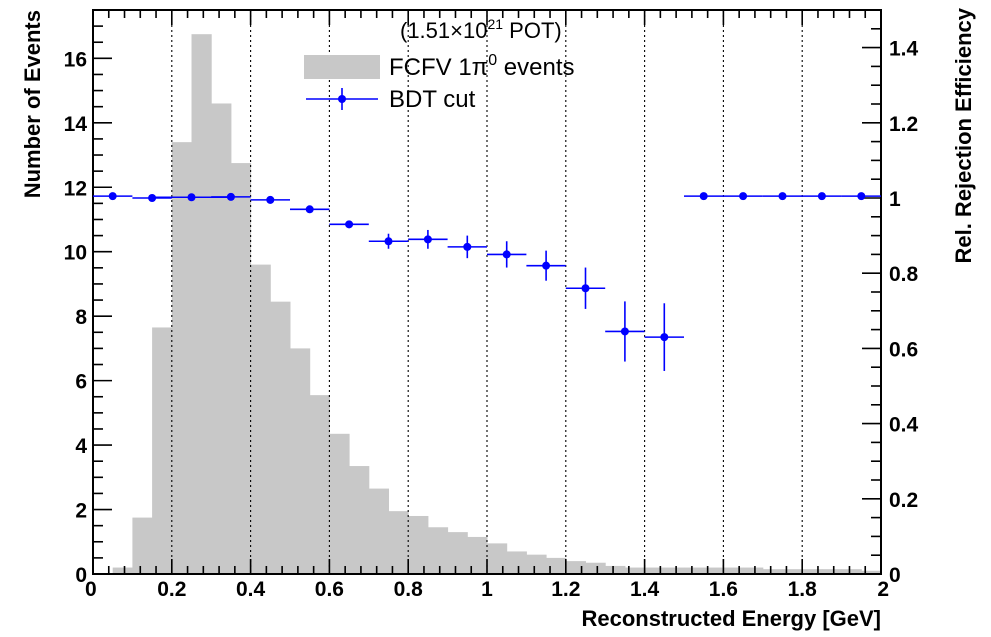 Image resolution: width=991 pixels, height=637 pixels. What do you see at coordinates (535, 67) in the screenshot?
I see `legend-hist-suffix: events` at bounding box center [535, 67].